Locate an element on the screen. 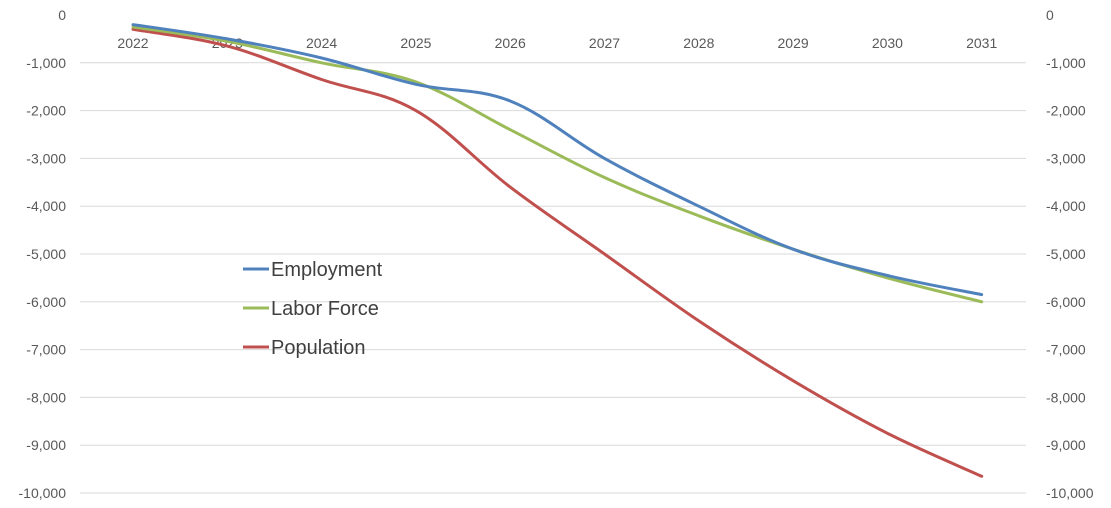 The image size is (1111, 508). x-tick-label: 2028 is located at coordinates (698, 43).